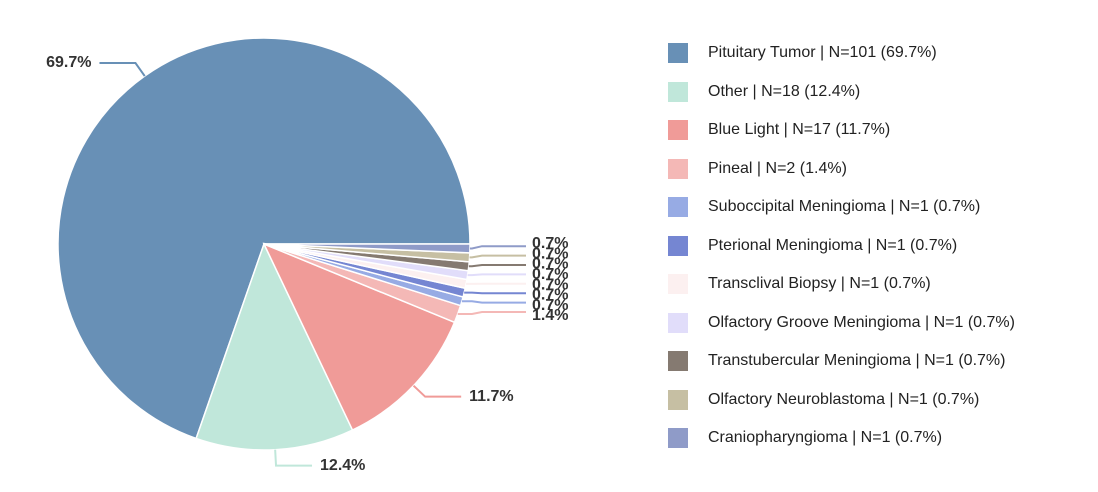 The image size is (1098, 492). I want to click on legend-label: Pituitary Tumor | N=101 (69.7%), so click(822, 53).